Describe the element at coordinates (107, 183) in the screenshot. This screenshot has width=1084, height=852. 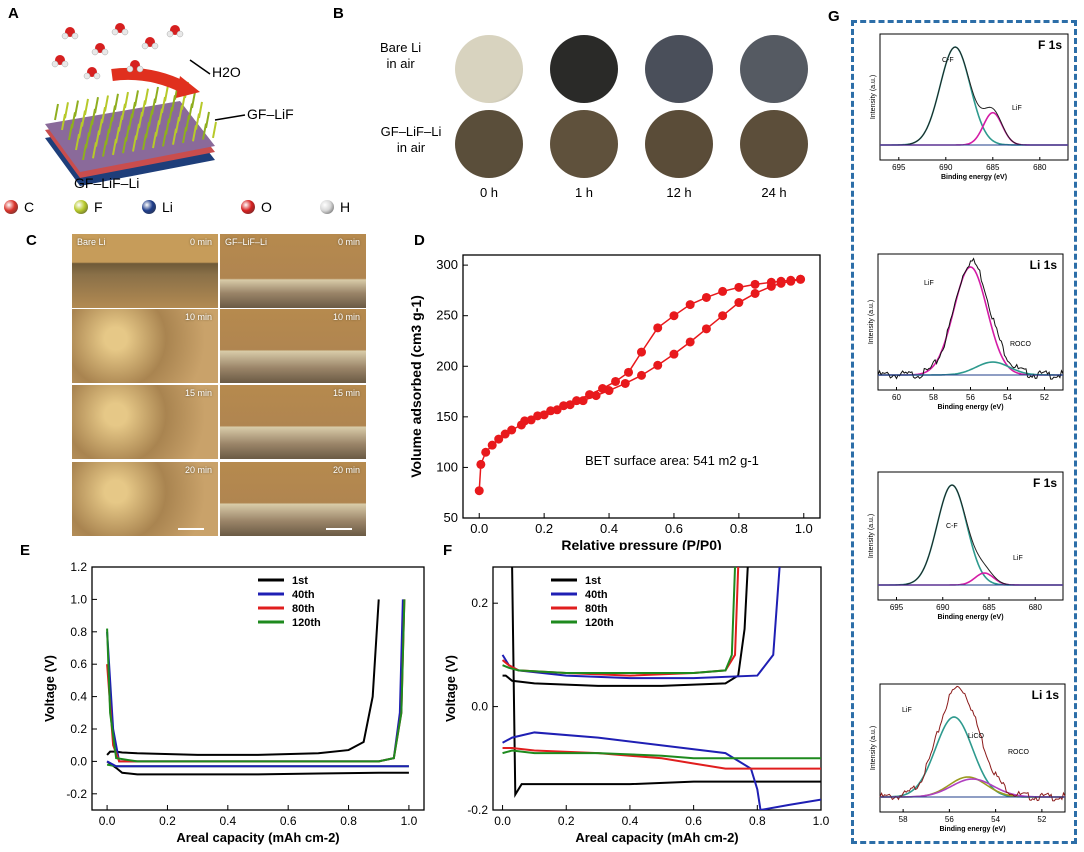
I see `gf-lif-li-label: GF–LiF–Li` at that location.